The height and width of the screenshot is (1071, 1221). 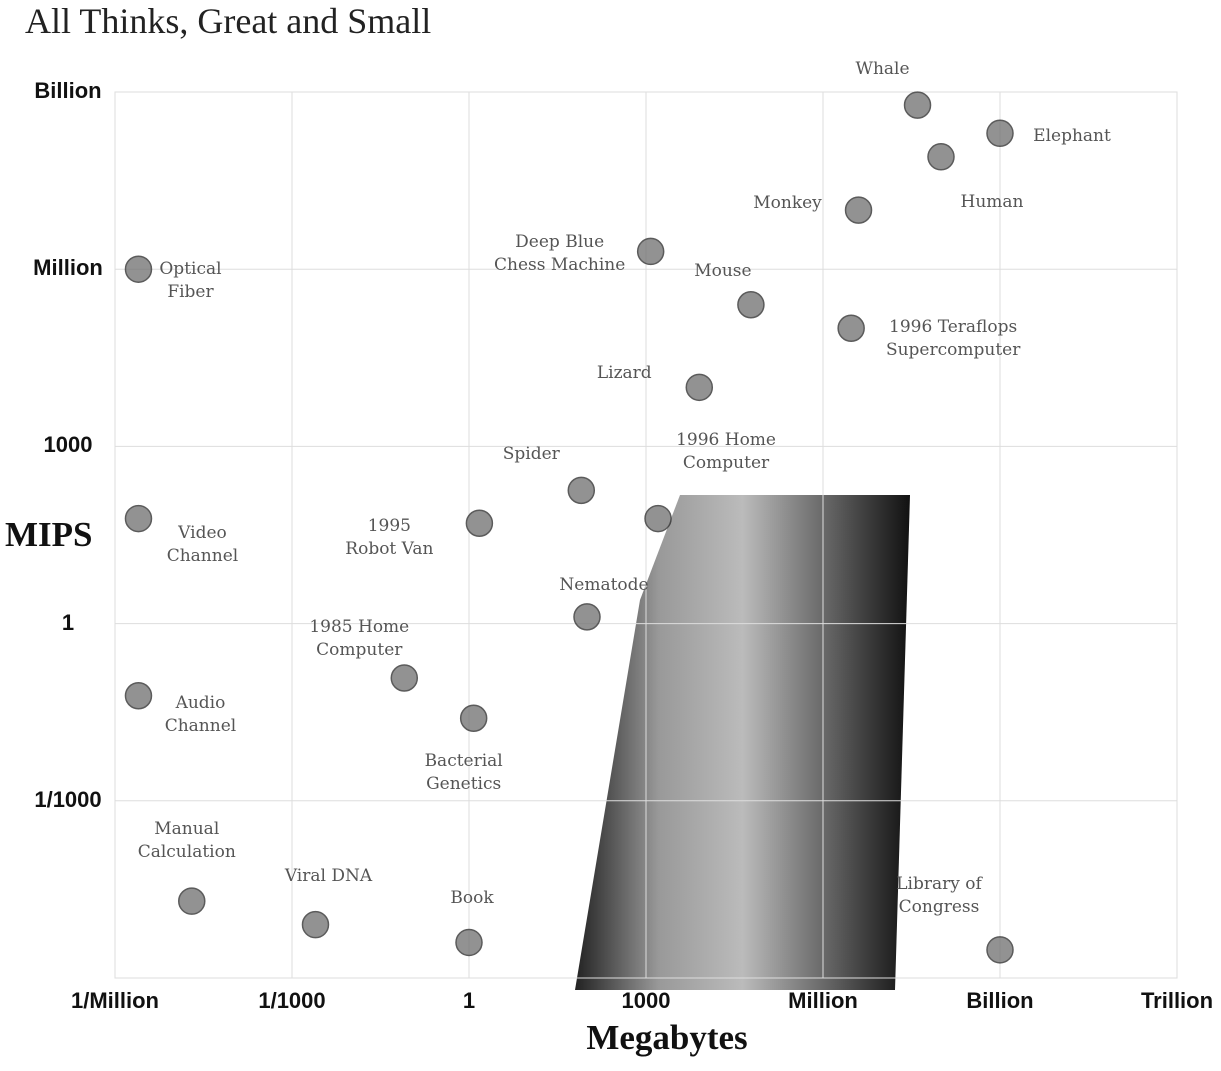 I want to click on y-tick-label: Billion, so click(x=68, y=90).